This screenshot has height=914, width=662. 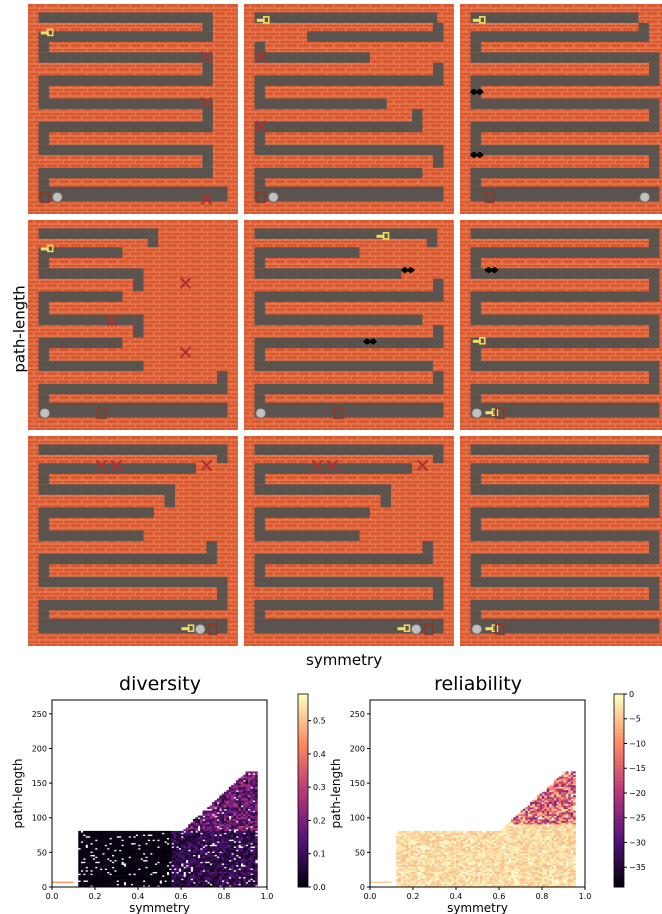 What do you see at coordinates (95, 896) in the screenshot?
I see `x-tick-label: 0.2` at bounding box center [95, 896].